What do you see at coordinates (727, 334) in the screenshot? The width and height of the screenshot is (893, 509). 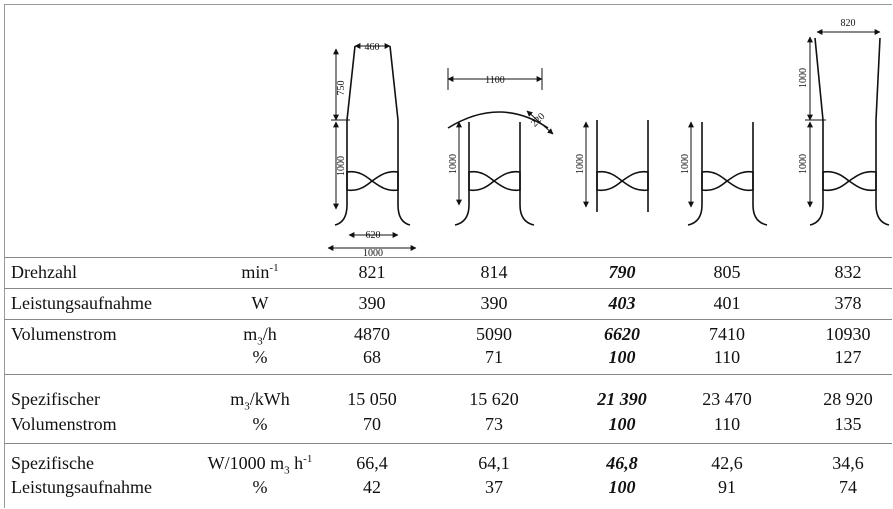 I see `value-cell: 7410` at bounding box center [727, 334].